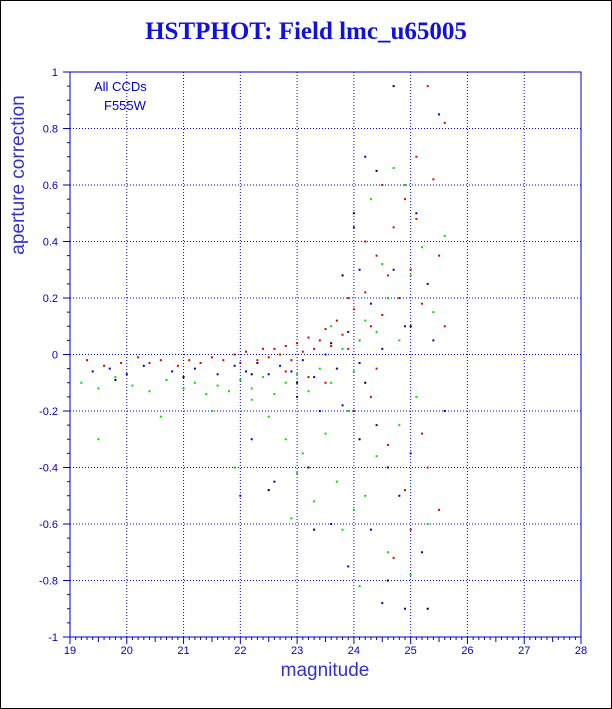 The image size is (612, 709). Describe the element at coordinates (50, 130) in the screenshot. I see `y-tick-label: 0.8` at that location.